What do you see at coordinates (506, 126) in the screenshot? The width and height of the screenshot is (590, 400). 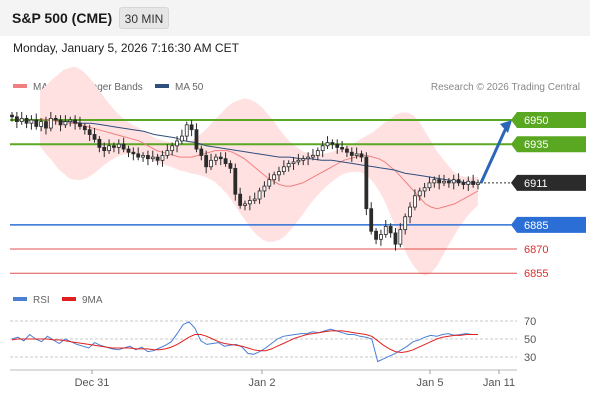 I see `projection-arrowhead` at bounding box center [506, 126].